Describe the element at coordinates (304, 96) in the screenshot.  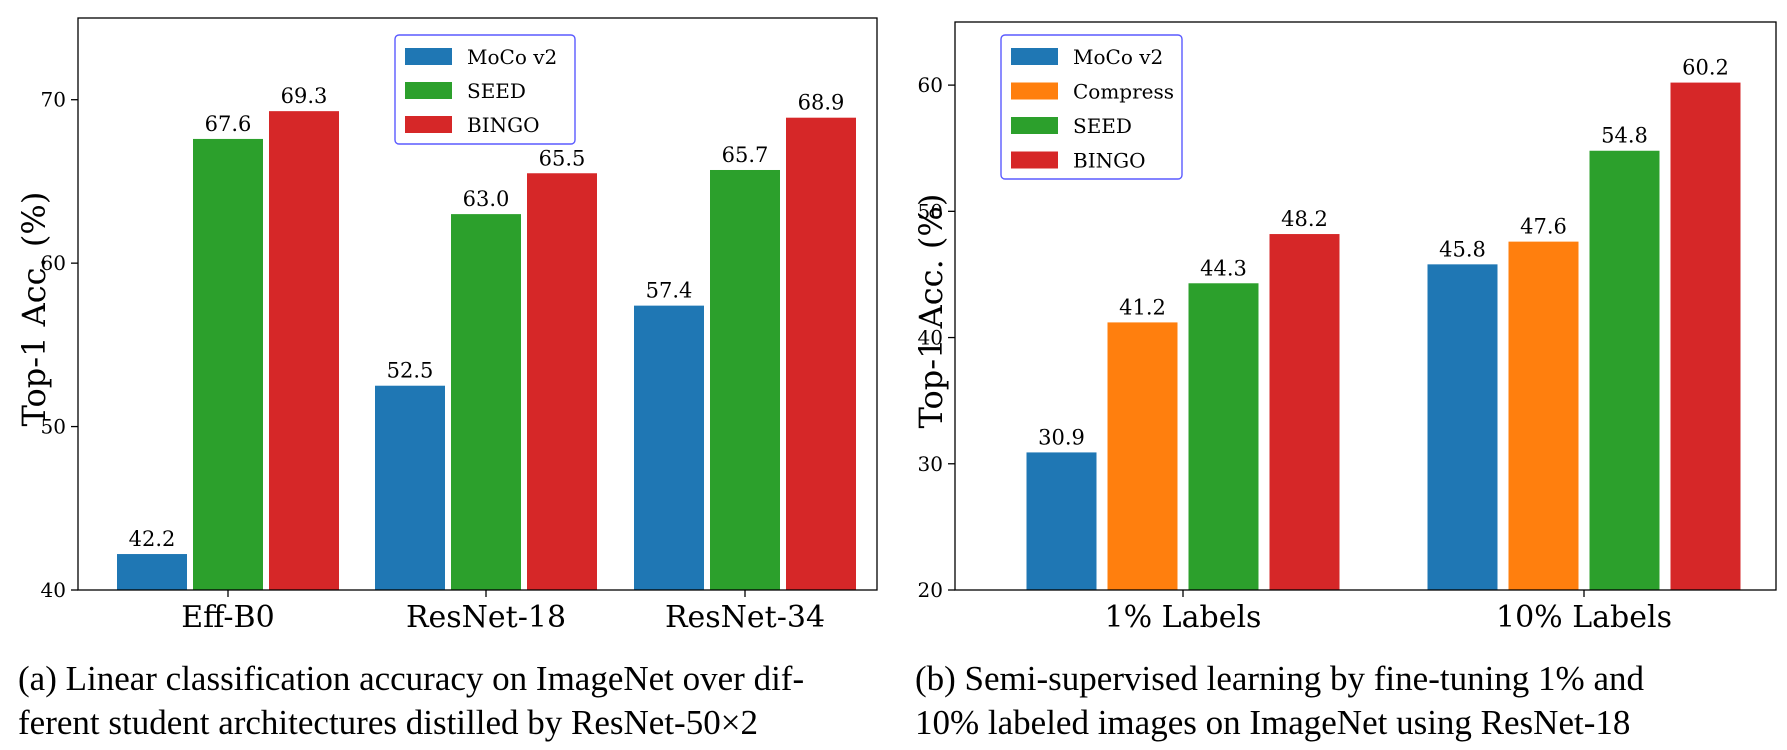
I see `data-label-bingo-eff-b0: 69.3` at that location.